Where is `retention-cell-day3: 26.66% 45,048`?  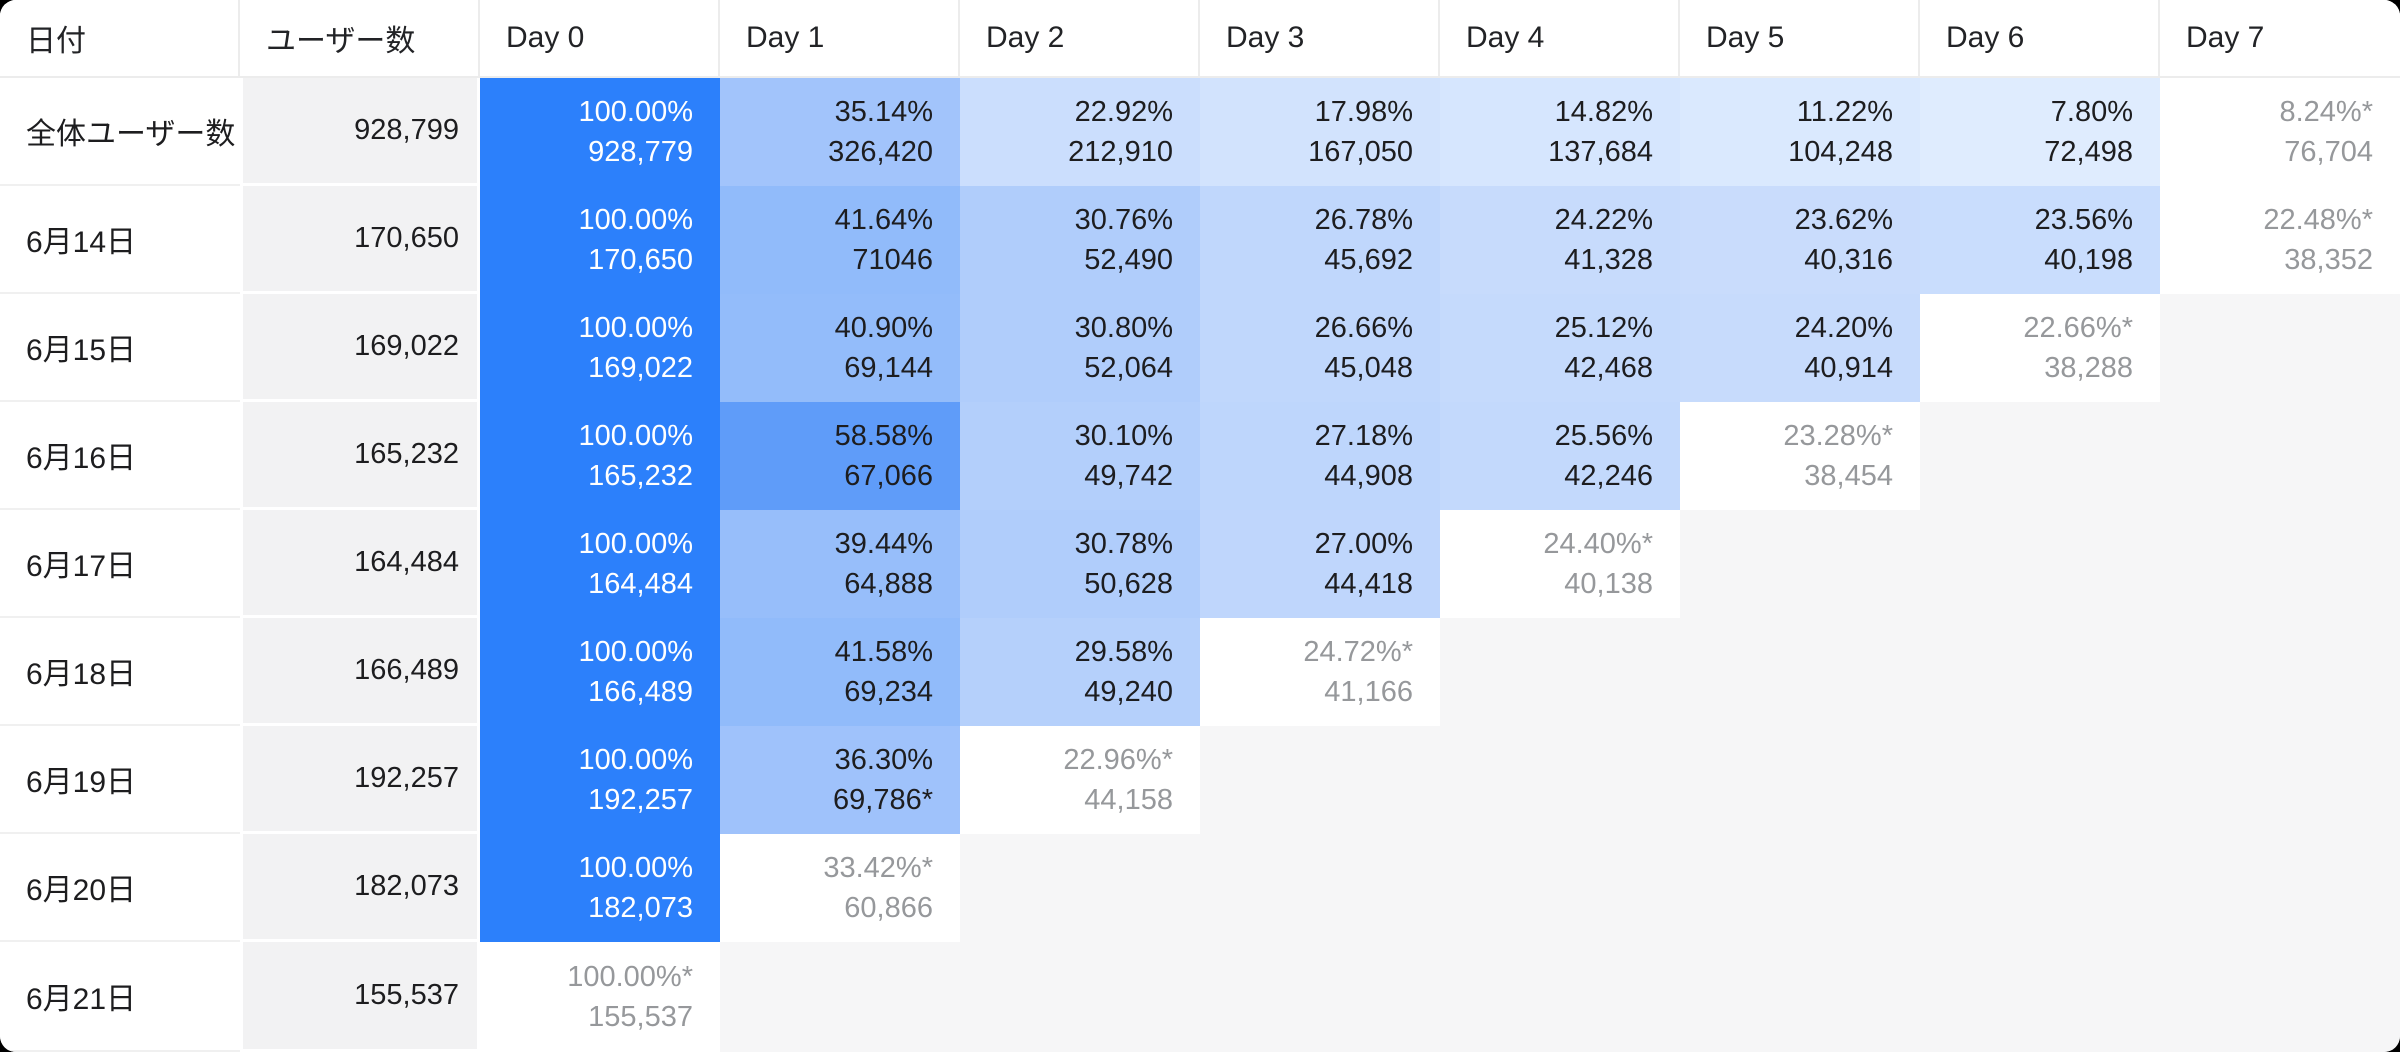 retention-cell-day3: 26.66% 45,048 is located at coordinates (1320, 348).